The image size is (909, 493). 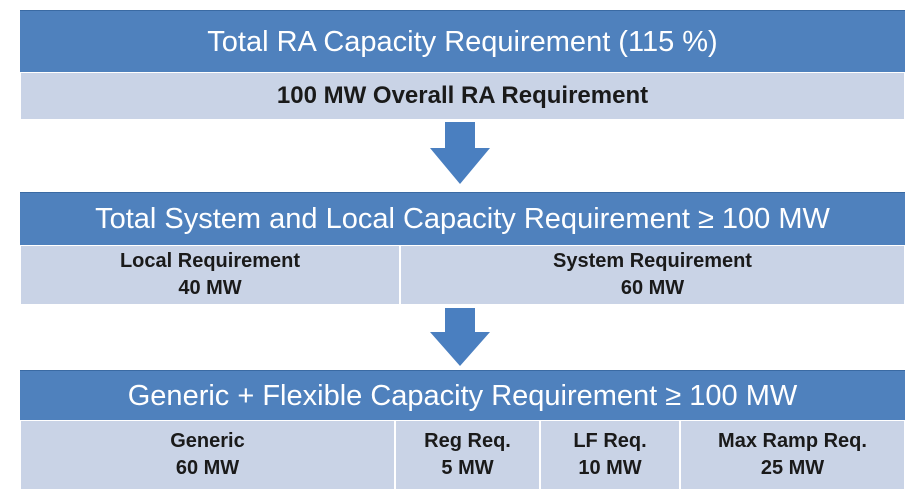 I want to click on cell-value: 10 MW, so click(x=610, y=468).